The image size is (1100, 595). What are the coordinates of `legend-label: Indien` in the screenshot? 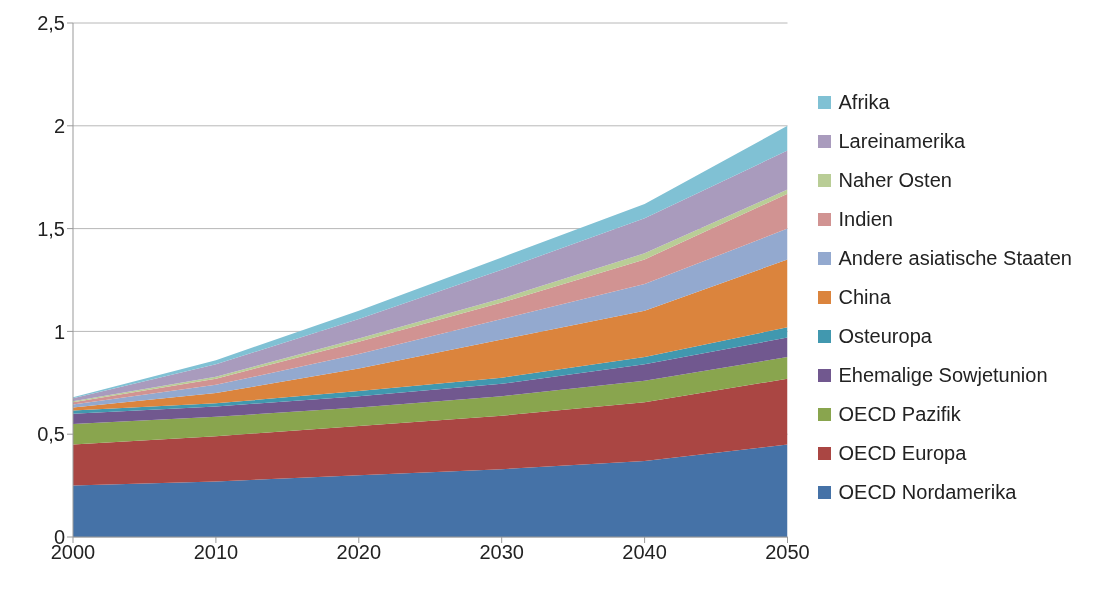 It's located at (865, 219).